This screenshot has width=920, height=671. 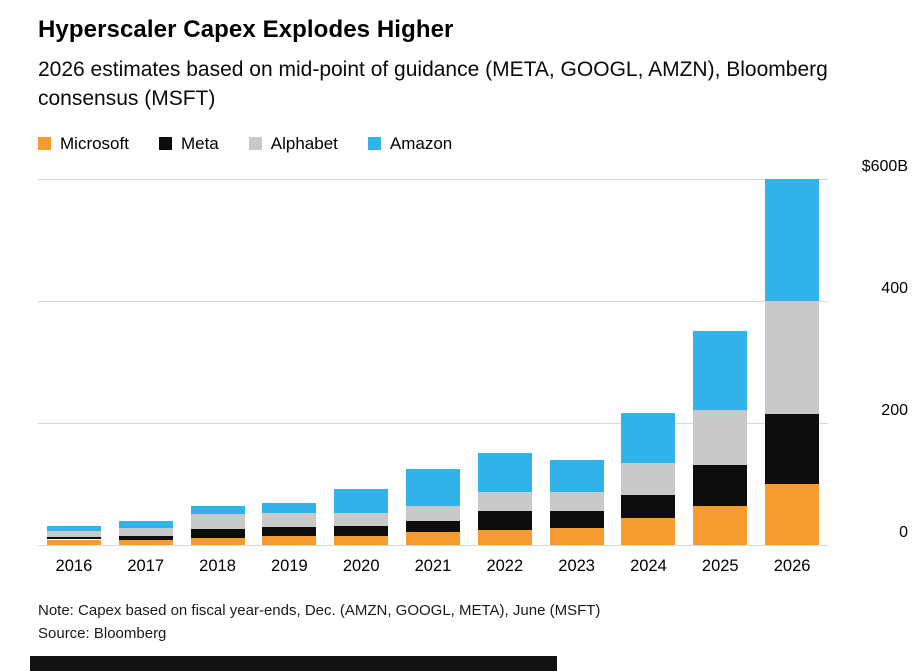 I want to click on bar-segment-2018-amazon, so click(x=217, y=509).